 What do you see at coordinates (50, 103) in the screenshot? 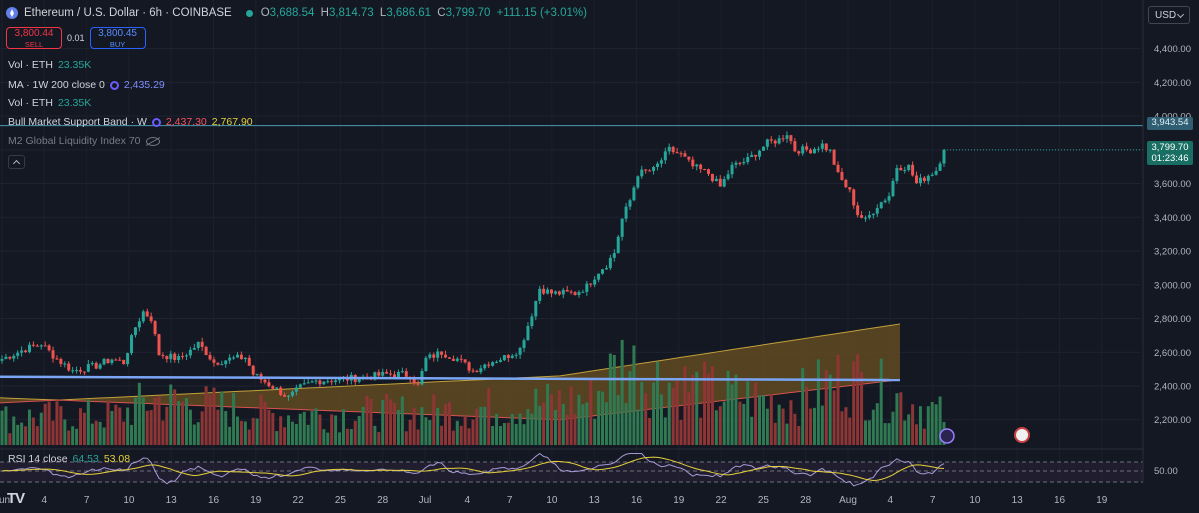
I see `indicator-volume-2: Vol · ETH 23.35K` at bounding box center [50, 103].